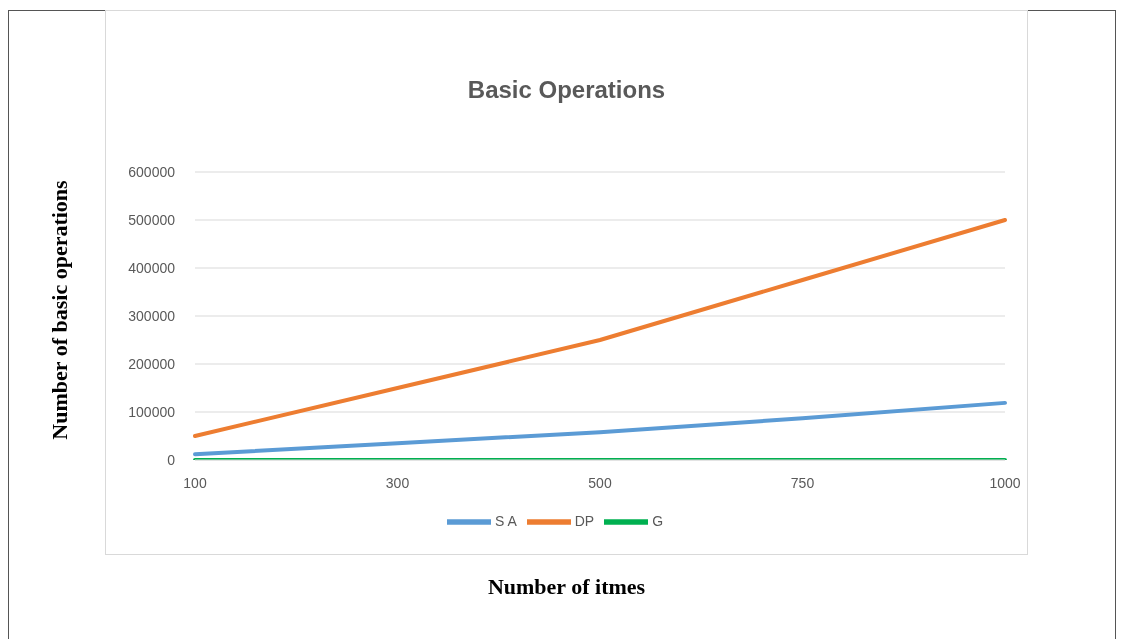 Image resolution: width=1122 pixels, height=639 pixels. I want to click on x-tick-label: 300, so click(397, 482).